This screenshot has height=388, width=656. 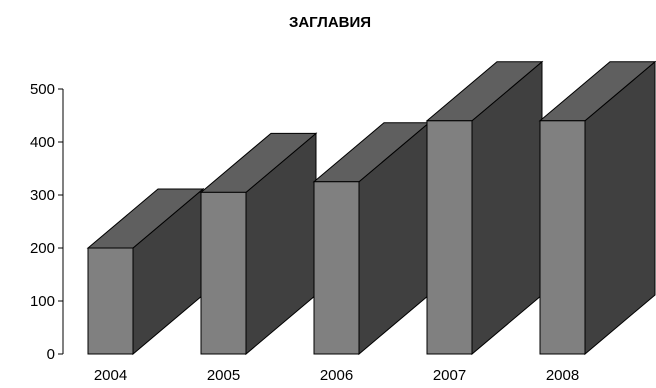 I want to click on bar-2007, so click(x=484, y=208).